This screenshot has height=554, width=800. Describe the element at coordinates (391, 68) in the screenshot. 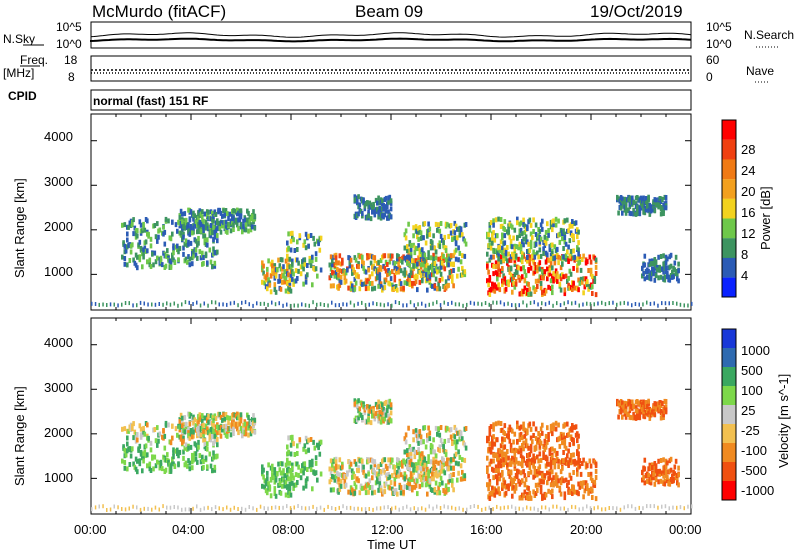

I see `freq-panel-frame` at that location.